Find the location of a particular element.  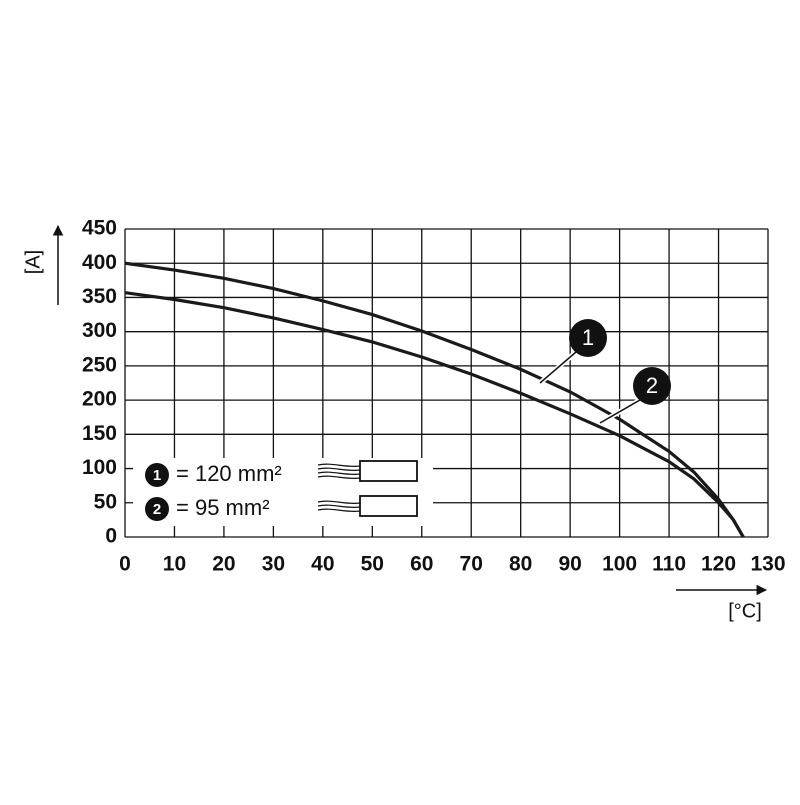

legend-label: = 120 mm² is located at coordinates (229, 473).